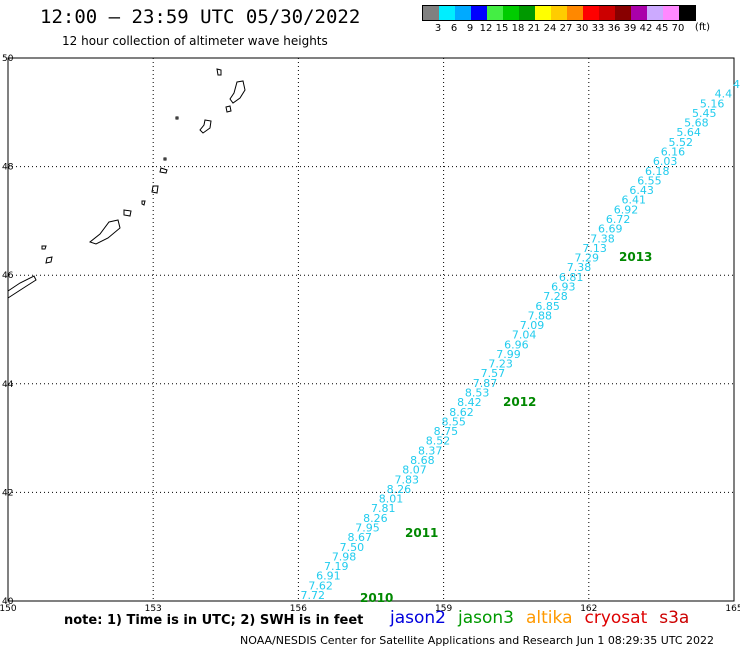 This screenshot has height=650, width=740. What do you see at coordinates (549, 618) in the screenshot?
I see `mission-altika: altika` at bounding box center [549, 618].